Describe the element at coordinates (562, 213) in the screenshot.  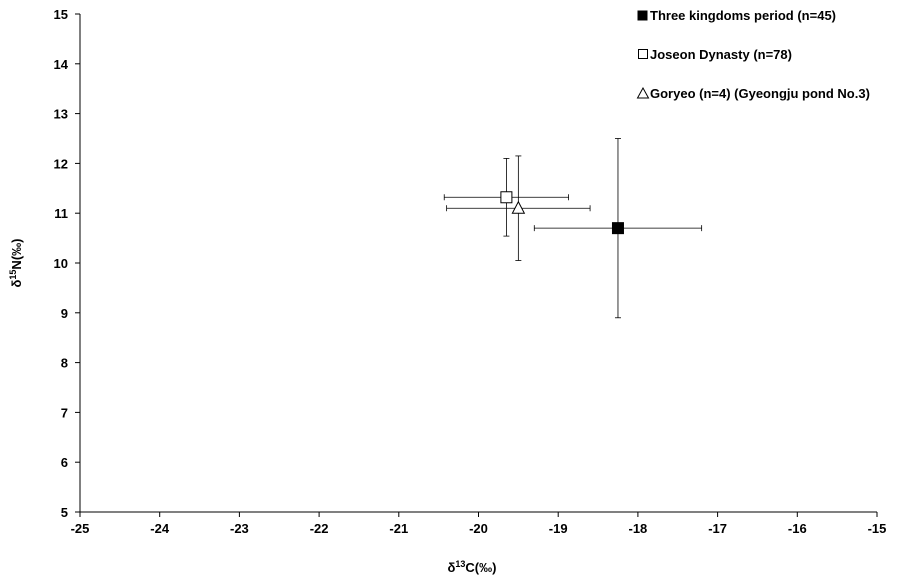
I see `data-points` at that location.